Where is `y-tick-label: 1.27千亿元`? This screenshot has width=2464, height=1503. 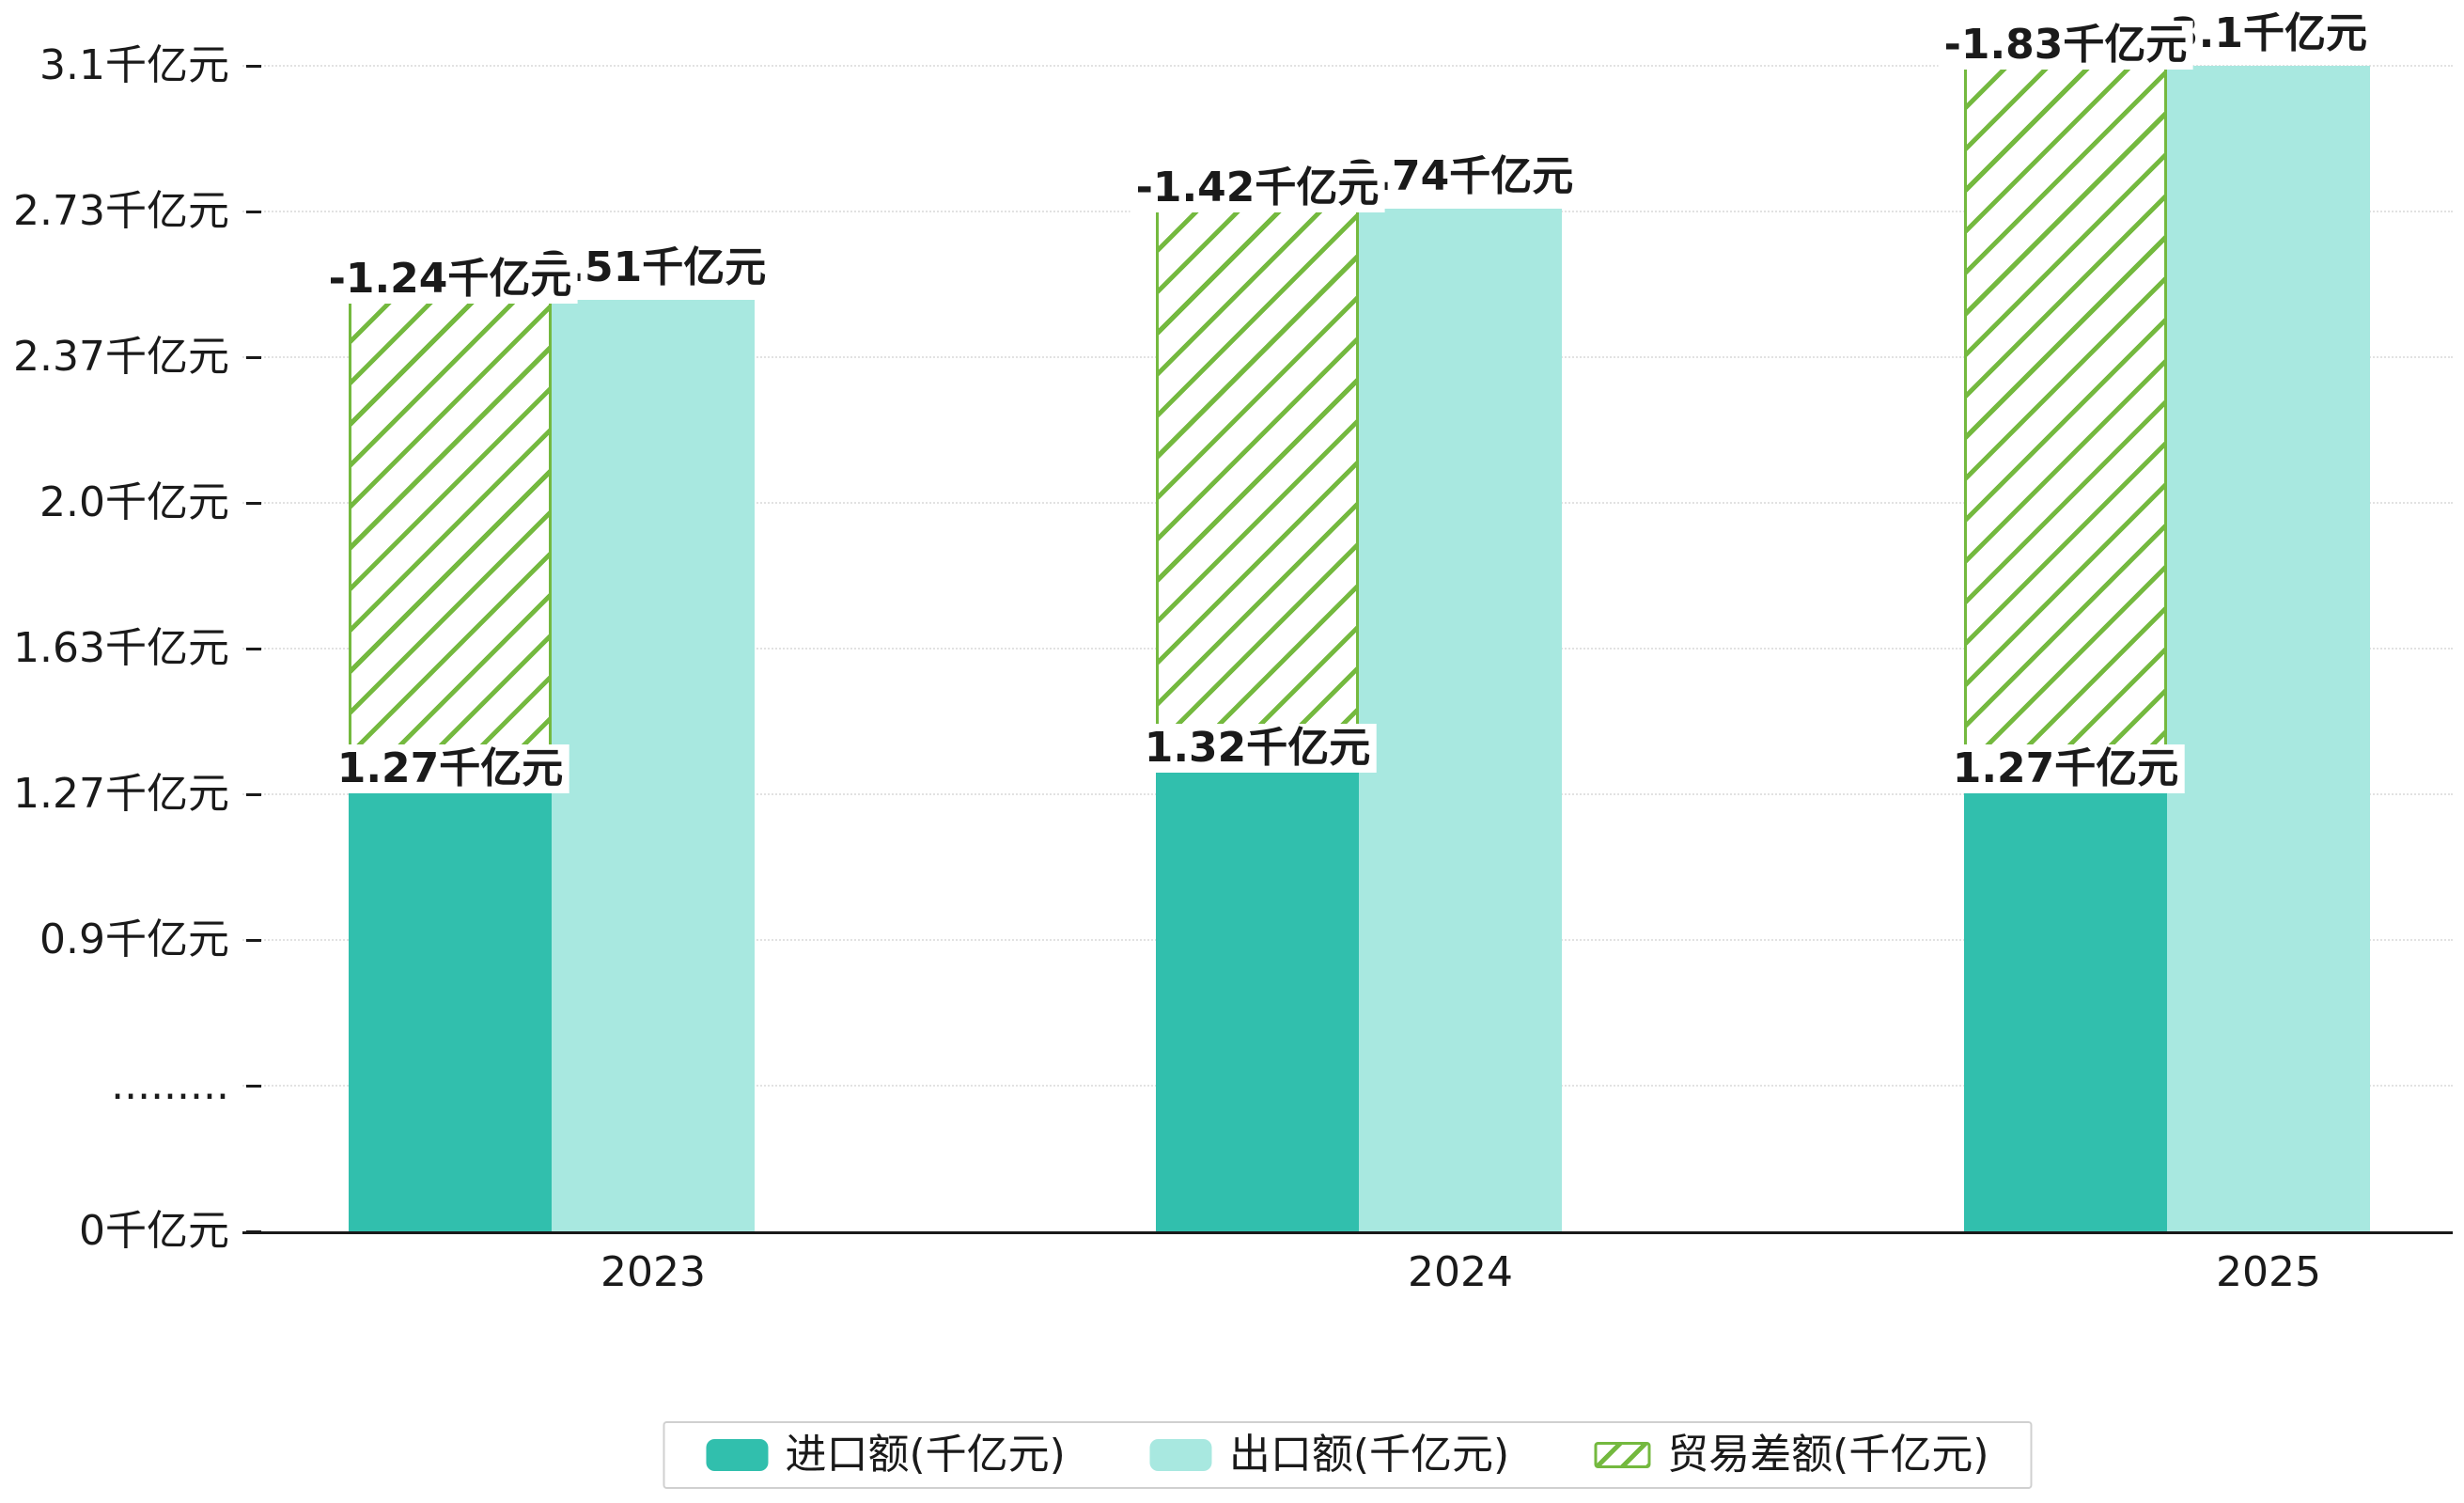 y-tick-label: 1.27千亿元 is located at coordinates (121, 794).